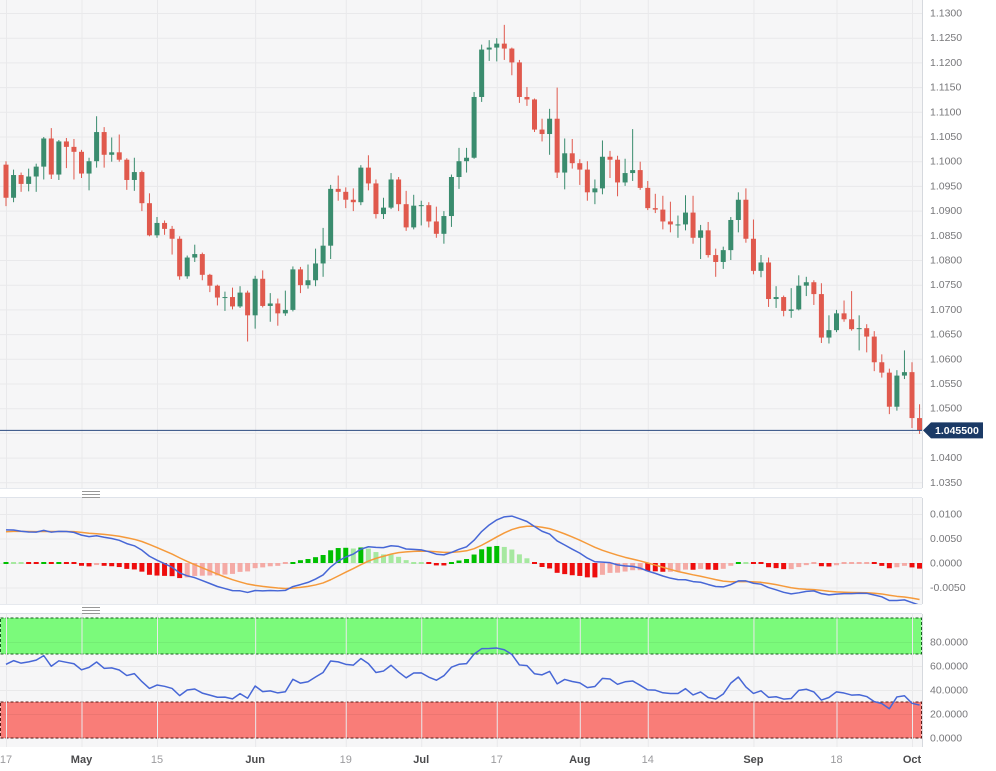  Describe the element at coordinates (948, 588) in the screenshot. I see `macd-axis-label: -0.0050` at that location.